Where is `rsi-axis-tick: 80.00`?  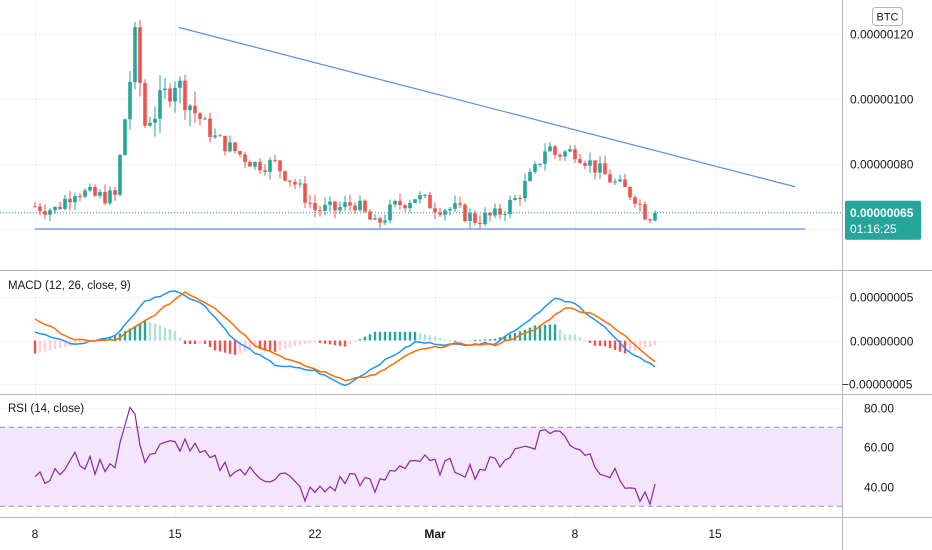 rsi-axis-tick: 80.00 is located at coordinates (879, 409).